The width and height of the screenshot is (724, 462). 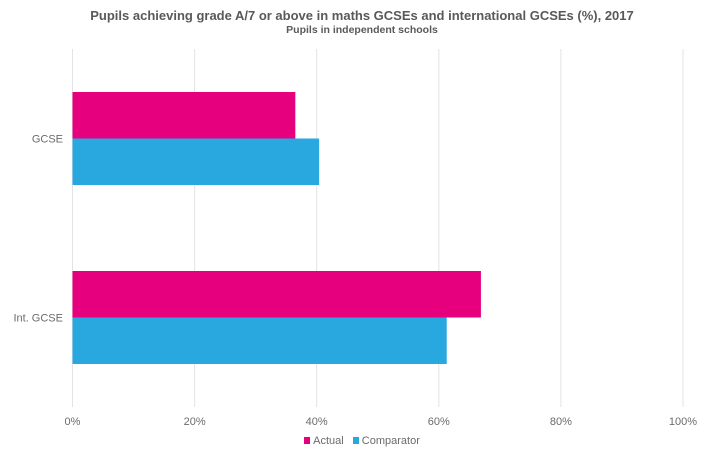 I want to click on x-tick-label: 0%, so click(x=73, y=422).